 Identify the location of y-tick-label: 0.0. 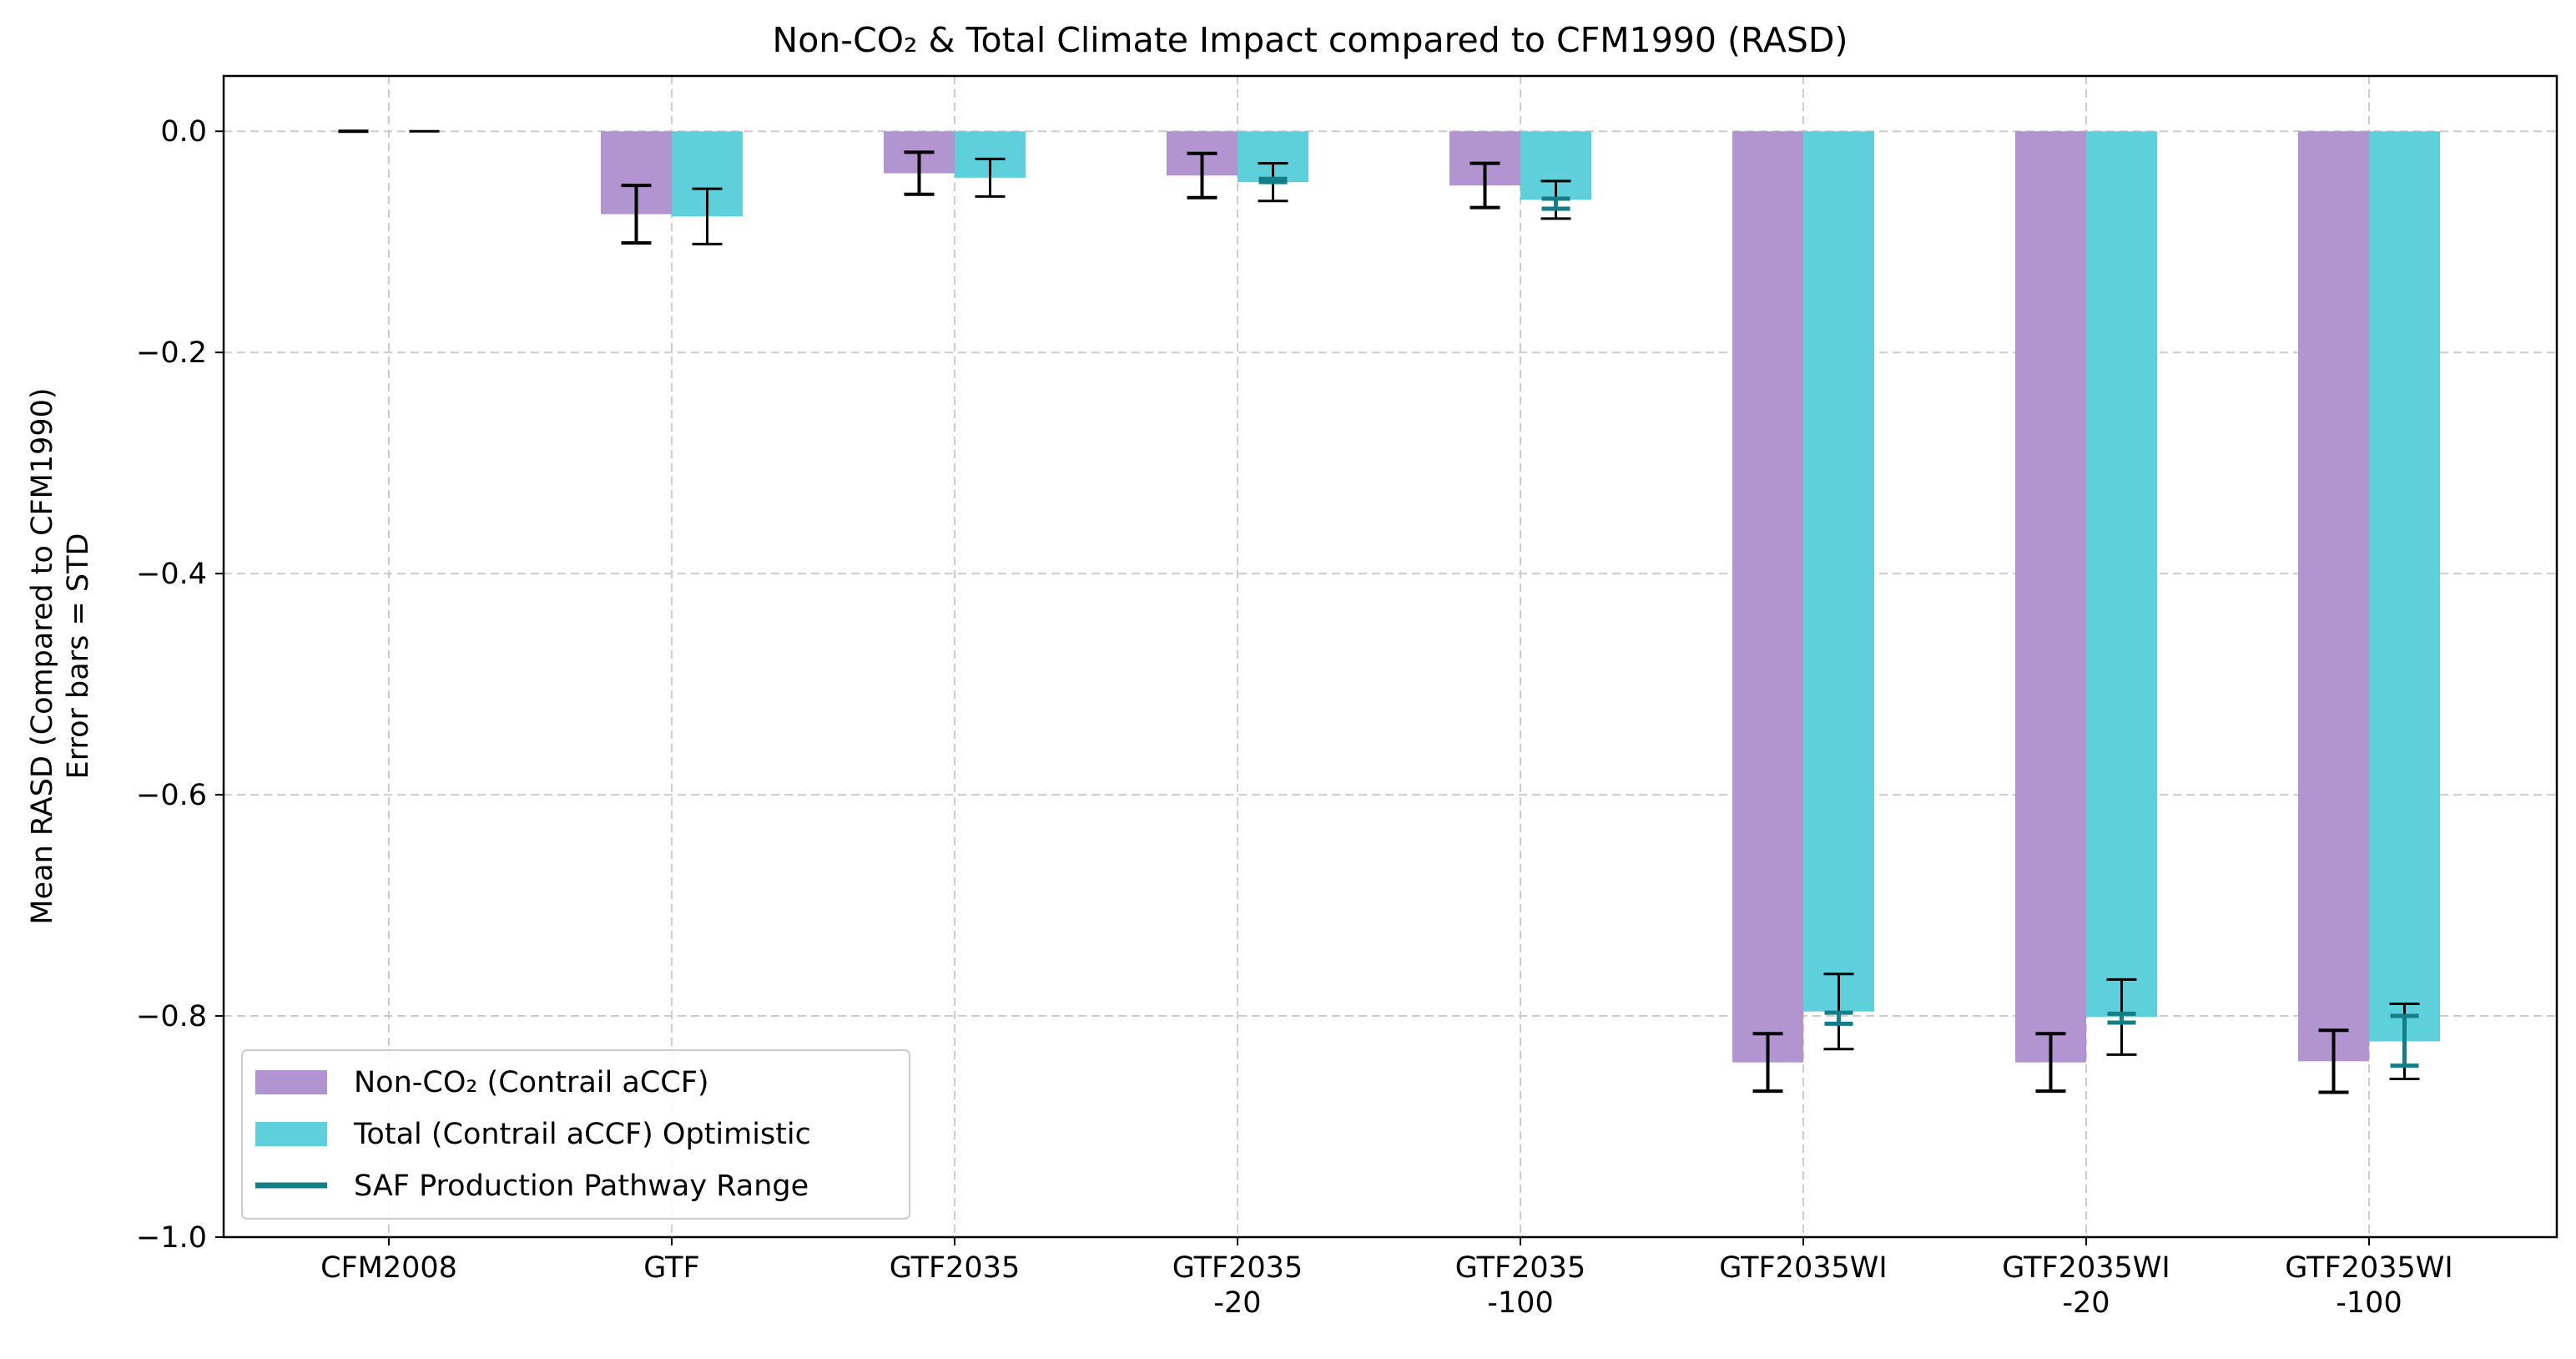
(183, 132).